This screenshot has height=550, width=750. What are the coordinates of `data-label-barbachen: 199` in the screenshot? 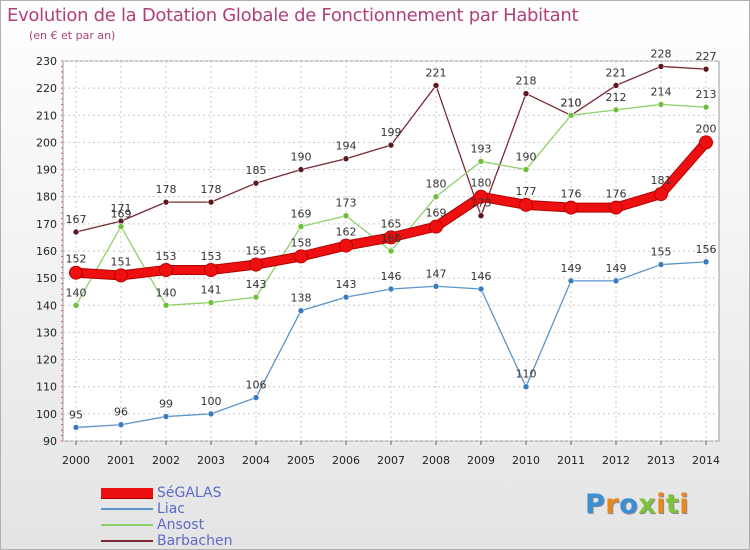 It's located at (391, 132).